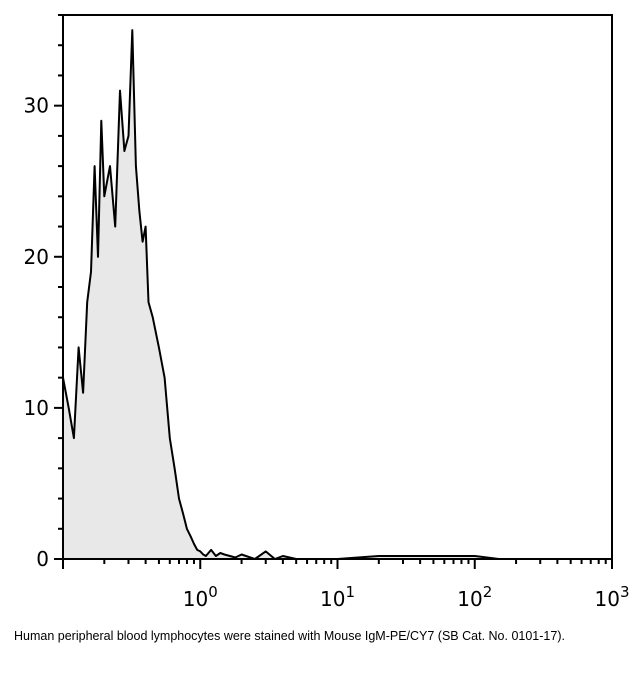 This screenshot has height=673, width=640. What do you see at coordinates (36, 106) in the screenshot?
I see `y-tick-label: 30` at bounding box center [36, 106].